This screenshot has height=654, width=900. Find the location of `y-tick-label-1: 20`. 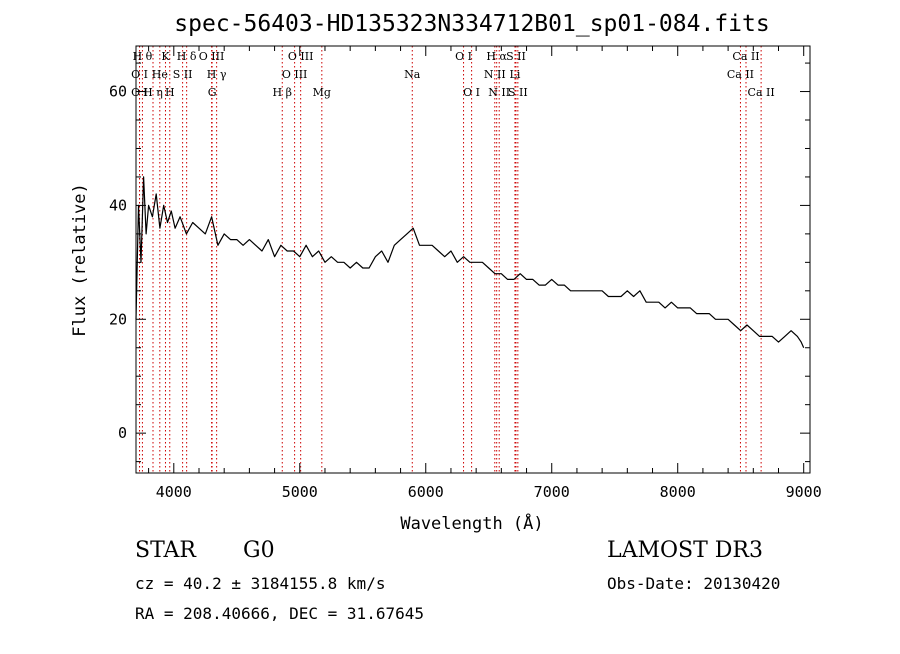

y-tick-label-1: 20 is located at coordinates (118, 319).